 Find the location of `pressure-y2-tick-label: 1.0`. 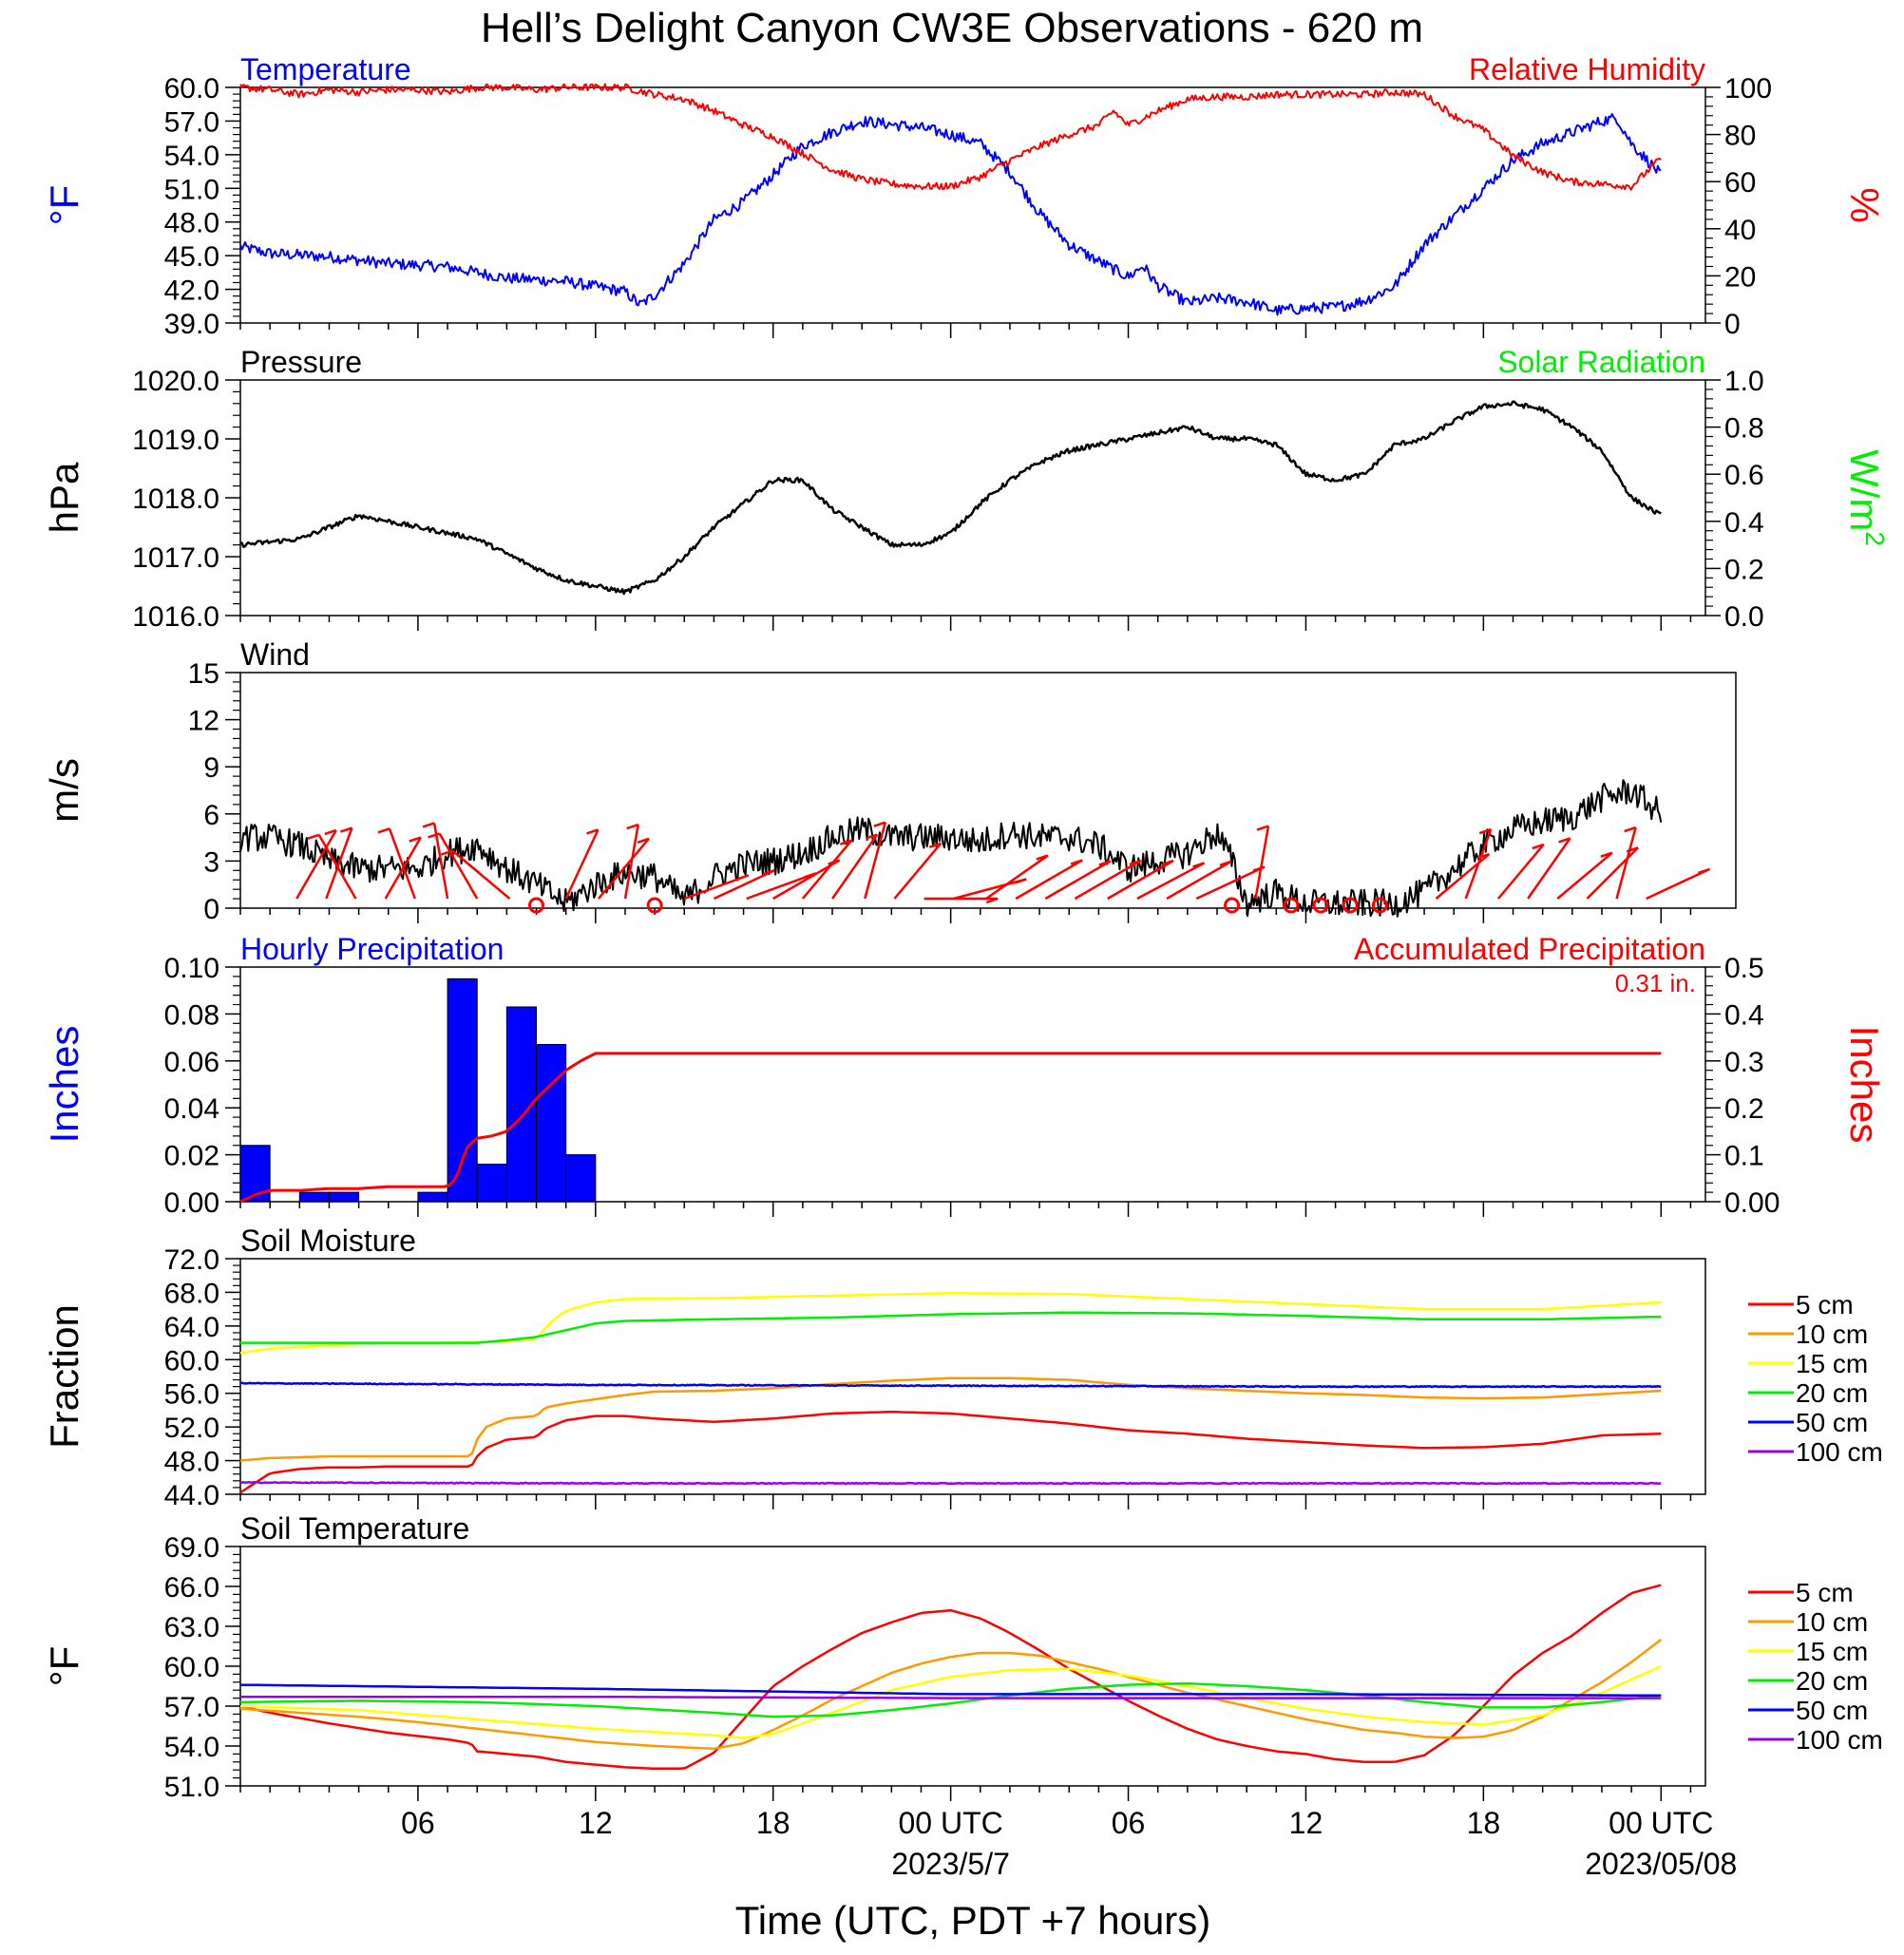

pressure-y2-tick-label: 1.0 is located at coordinates (1744, 381).